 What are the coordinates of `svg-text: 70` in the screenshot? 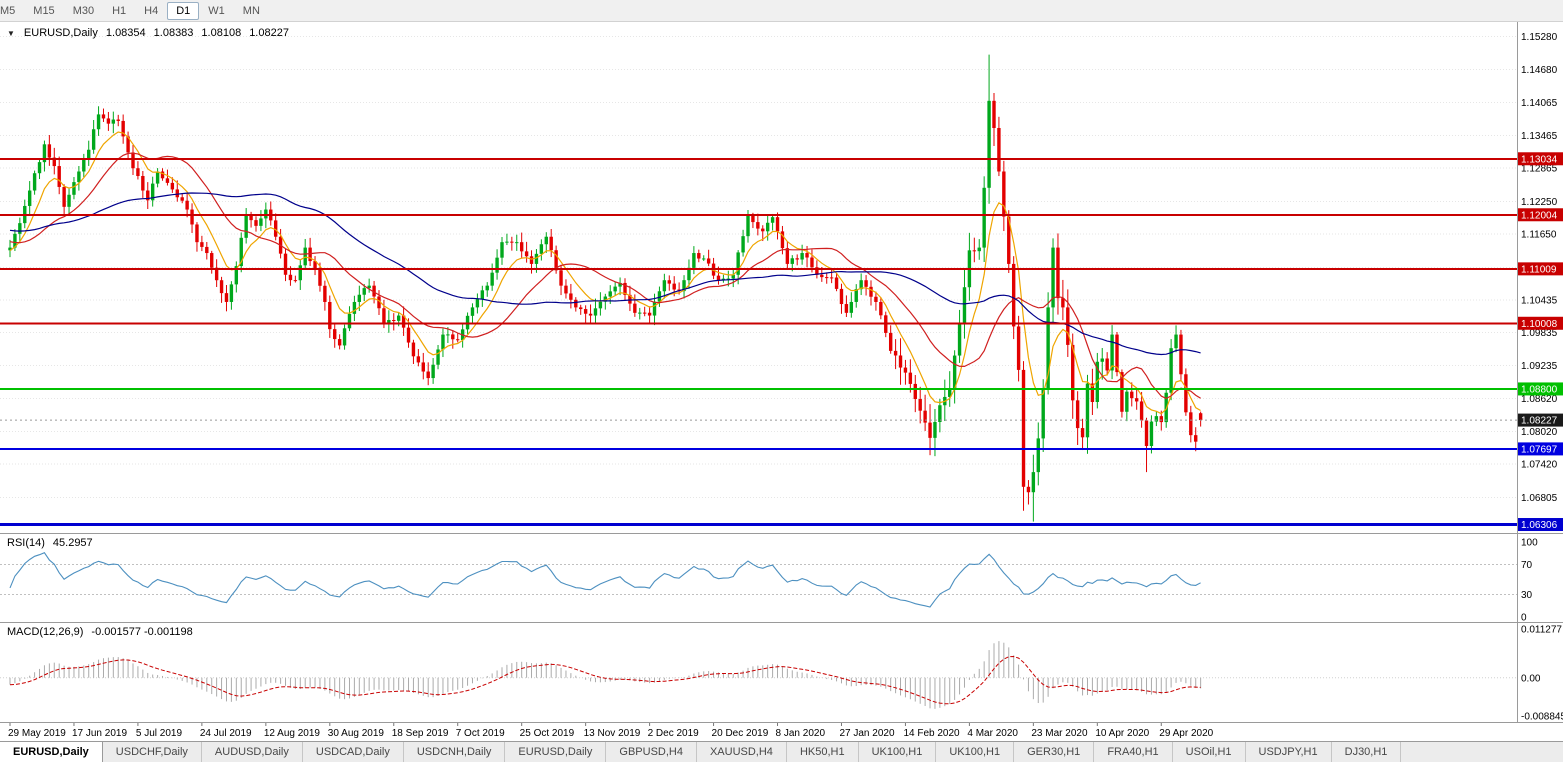 It's located at (1527, 565).